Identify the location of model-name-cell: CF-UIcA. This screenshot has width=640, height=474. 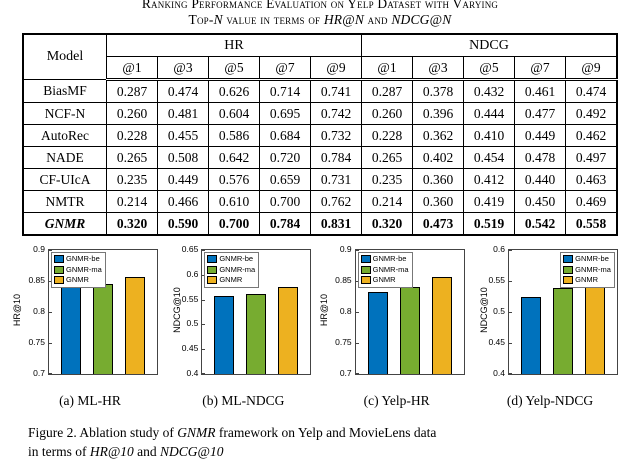
(64, 179).